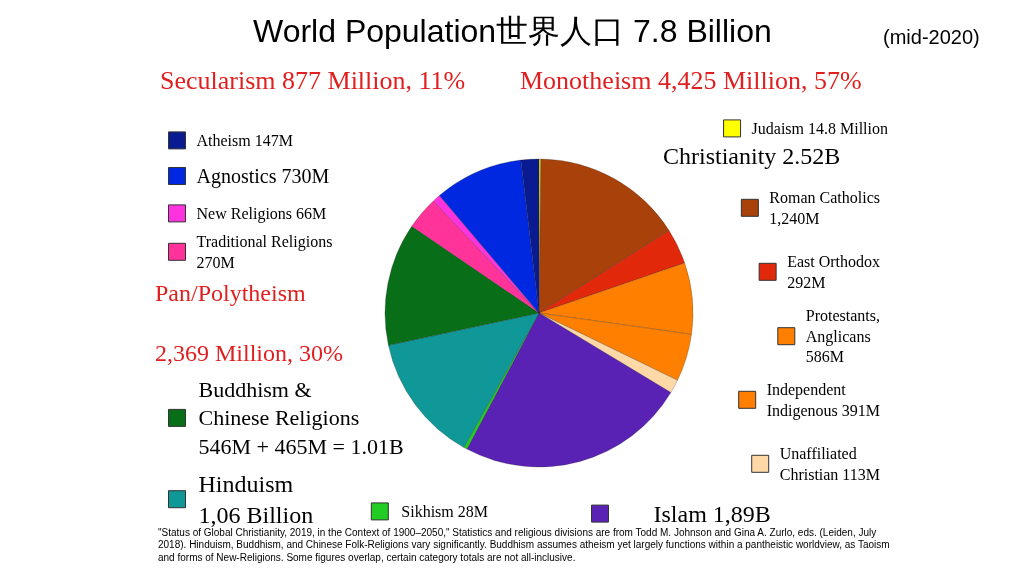 The width and height of the screenshot is (1024, 578). Describe the element at coordinates (244, 140) in the screenshot. I see `legend-label: Atheism 147M` at that location.